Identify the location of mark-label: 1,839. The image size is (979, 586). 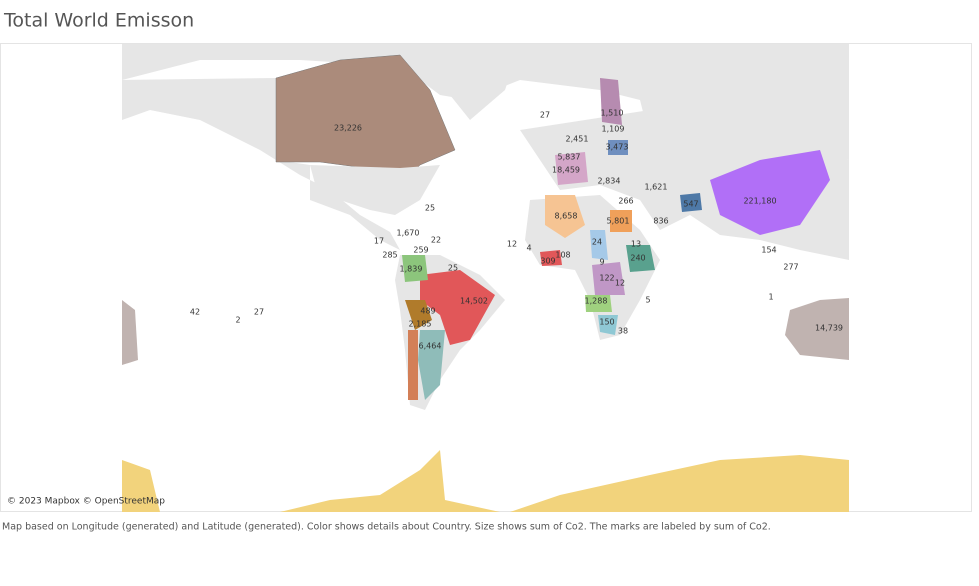
(411, 269).